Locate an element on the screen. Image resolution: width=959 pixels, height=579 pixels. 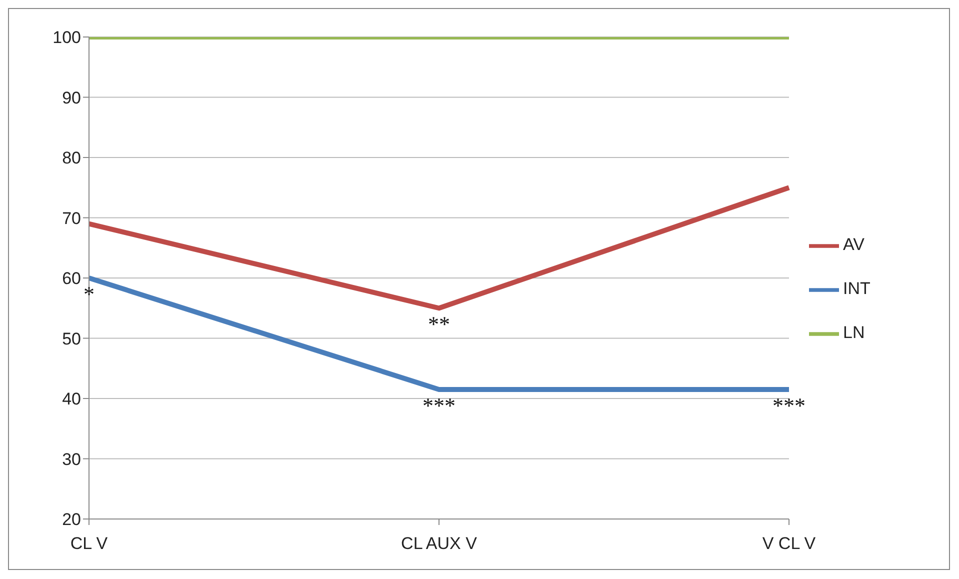
x-tick-label: V CL V is located at coordinates (789, 544).